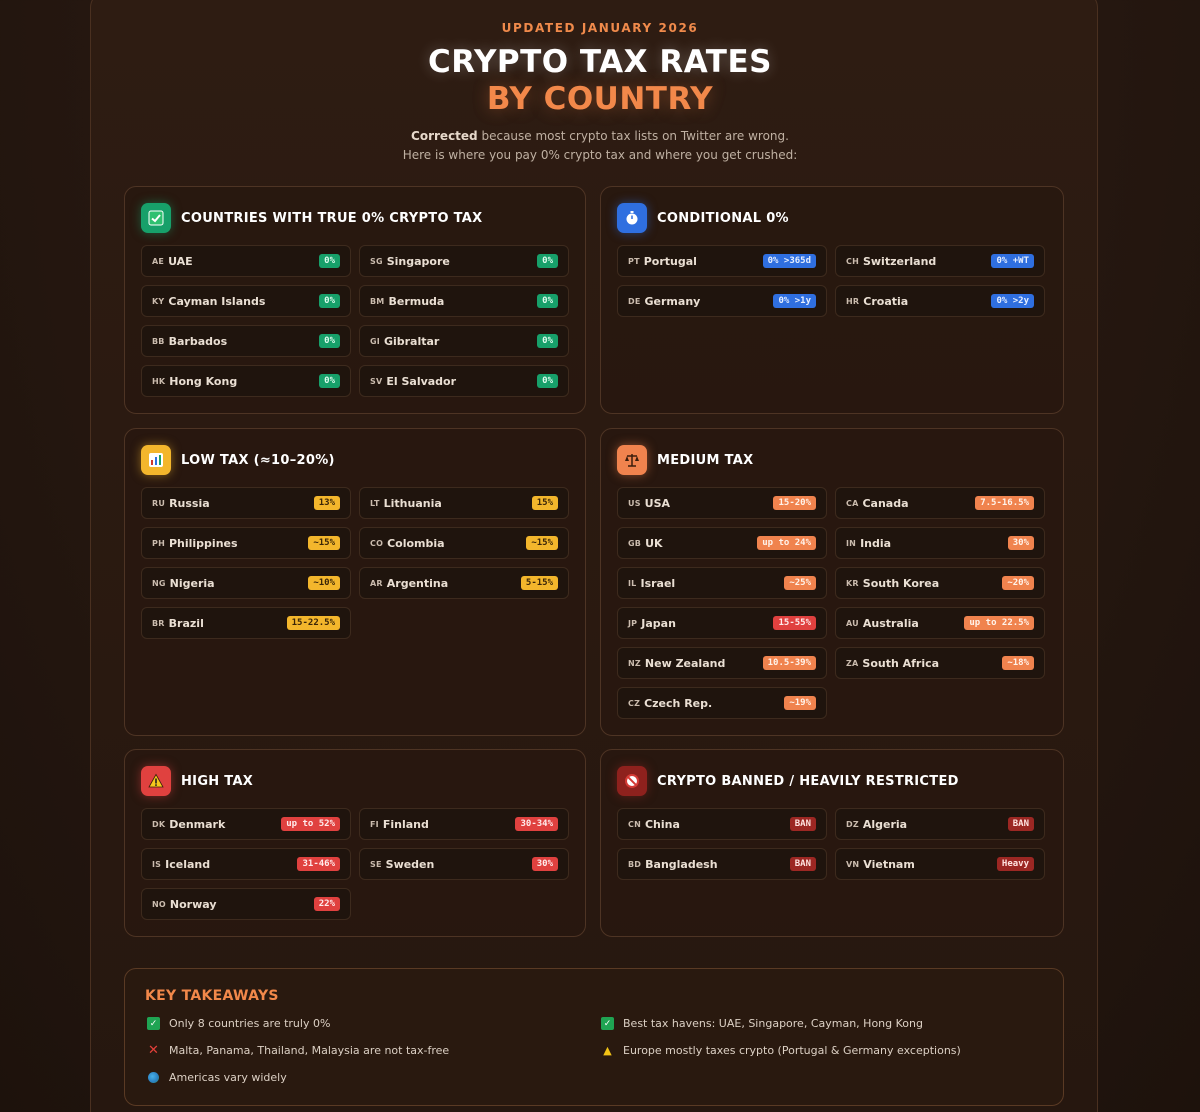 This screenshot has width=1200, height=1112. I want to click on country-code: JP, so click(633, 623).